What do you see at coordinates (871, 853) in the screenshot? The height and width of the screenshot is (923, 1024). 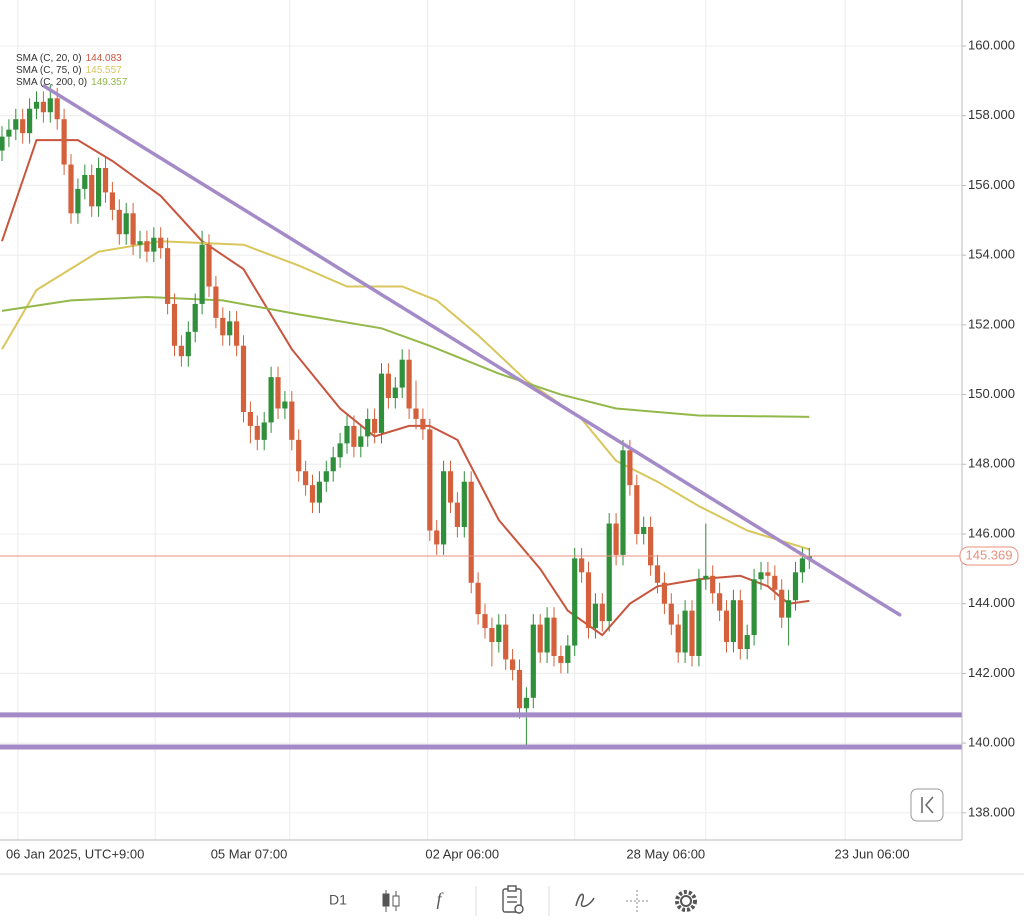 I see `x-tick-label: 23 Jun 06:00` at bounding box center [871, 853].